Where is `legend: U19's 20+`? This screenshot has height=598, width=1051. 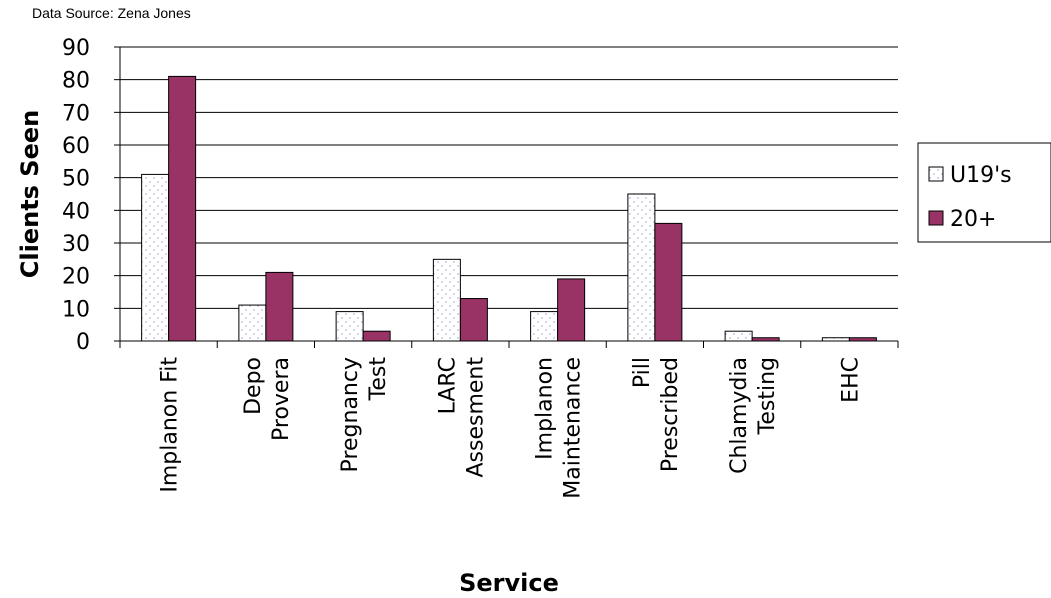 legend: U19's 20+ is located at coordinates (984, 192).